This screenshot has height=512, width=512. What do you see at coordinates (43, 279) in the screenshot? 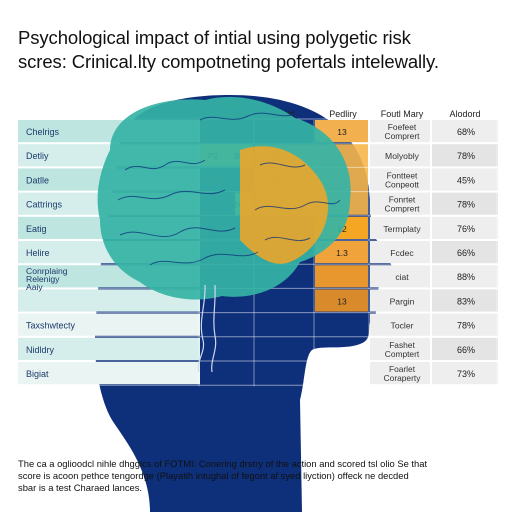
I see `row-label: Relenigy` at bounding box center [43, 279].